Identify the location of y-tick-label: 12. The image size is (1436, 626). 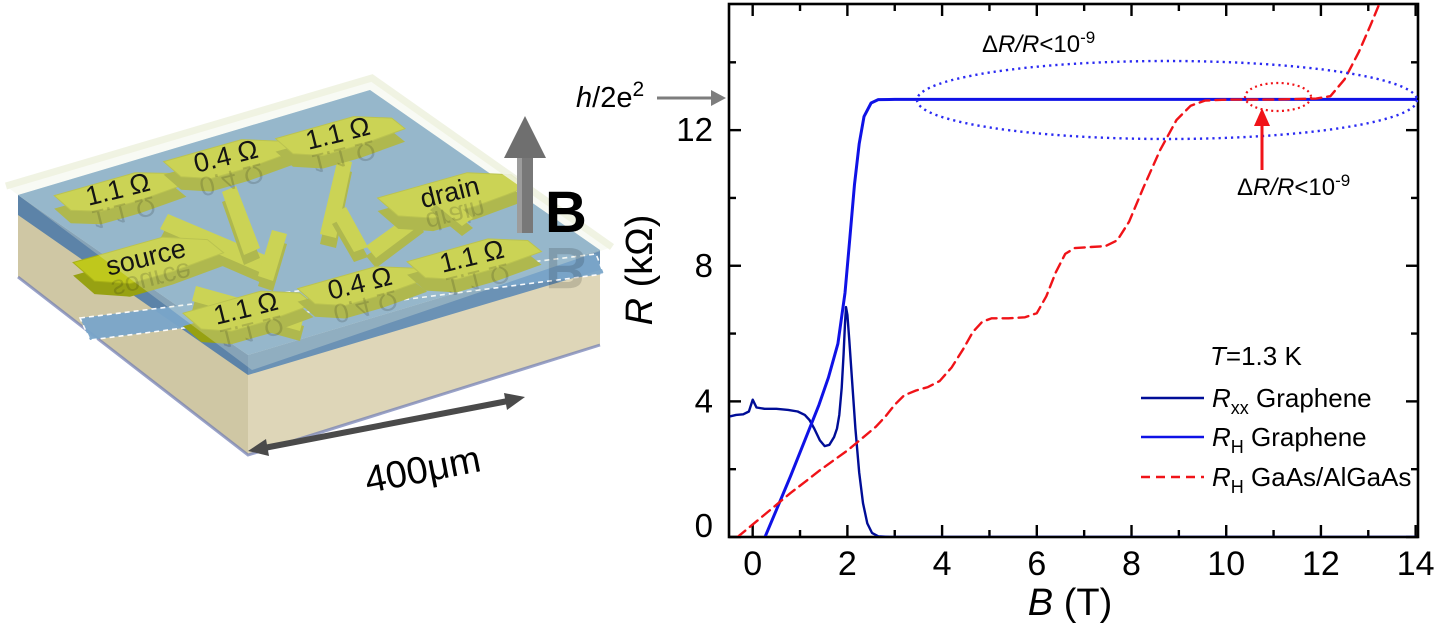
(694, 129).